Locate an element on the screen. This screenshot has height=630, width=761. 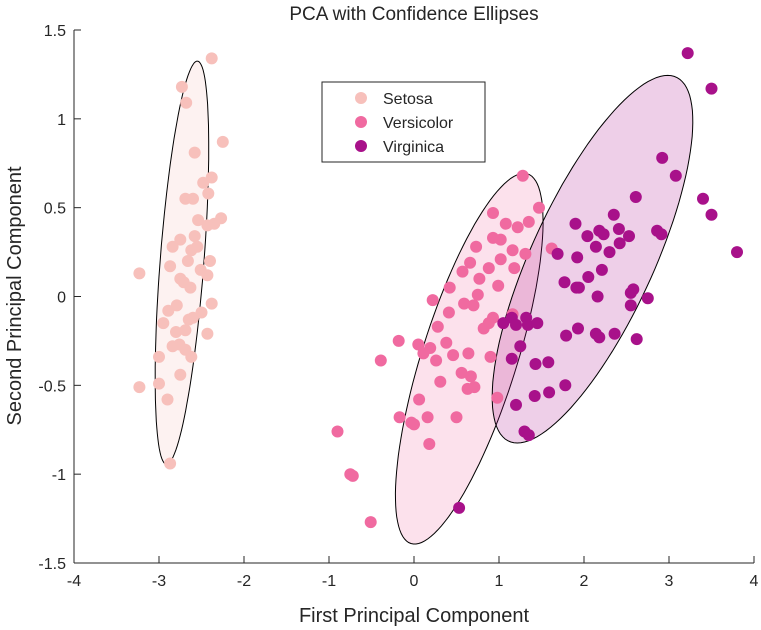
x-tick-label: 1 is located at coordinates (499, 581).